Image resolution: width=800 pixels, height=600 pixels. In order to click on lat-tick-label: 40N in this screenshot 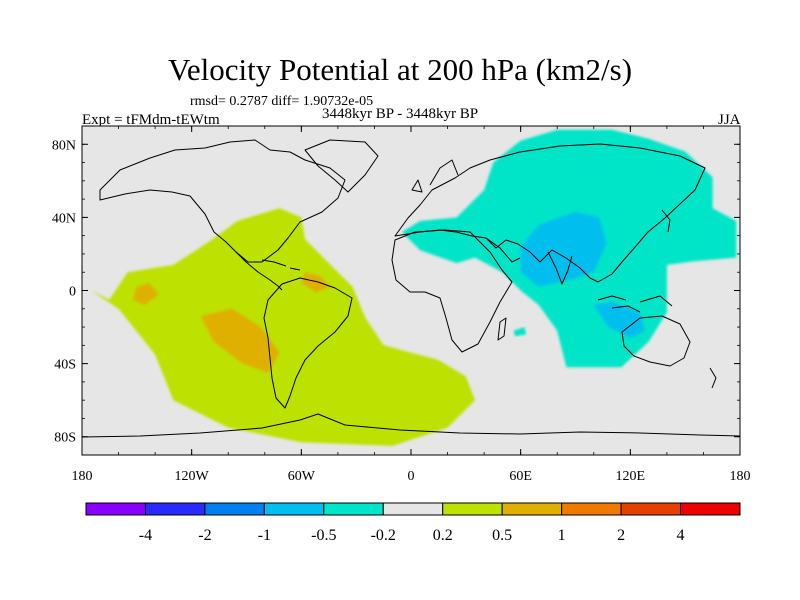, I will do `click(64, 218)`.